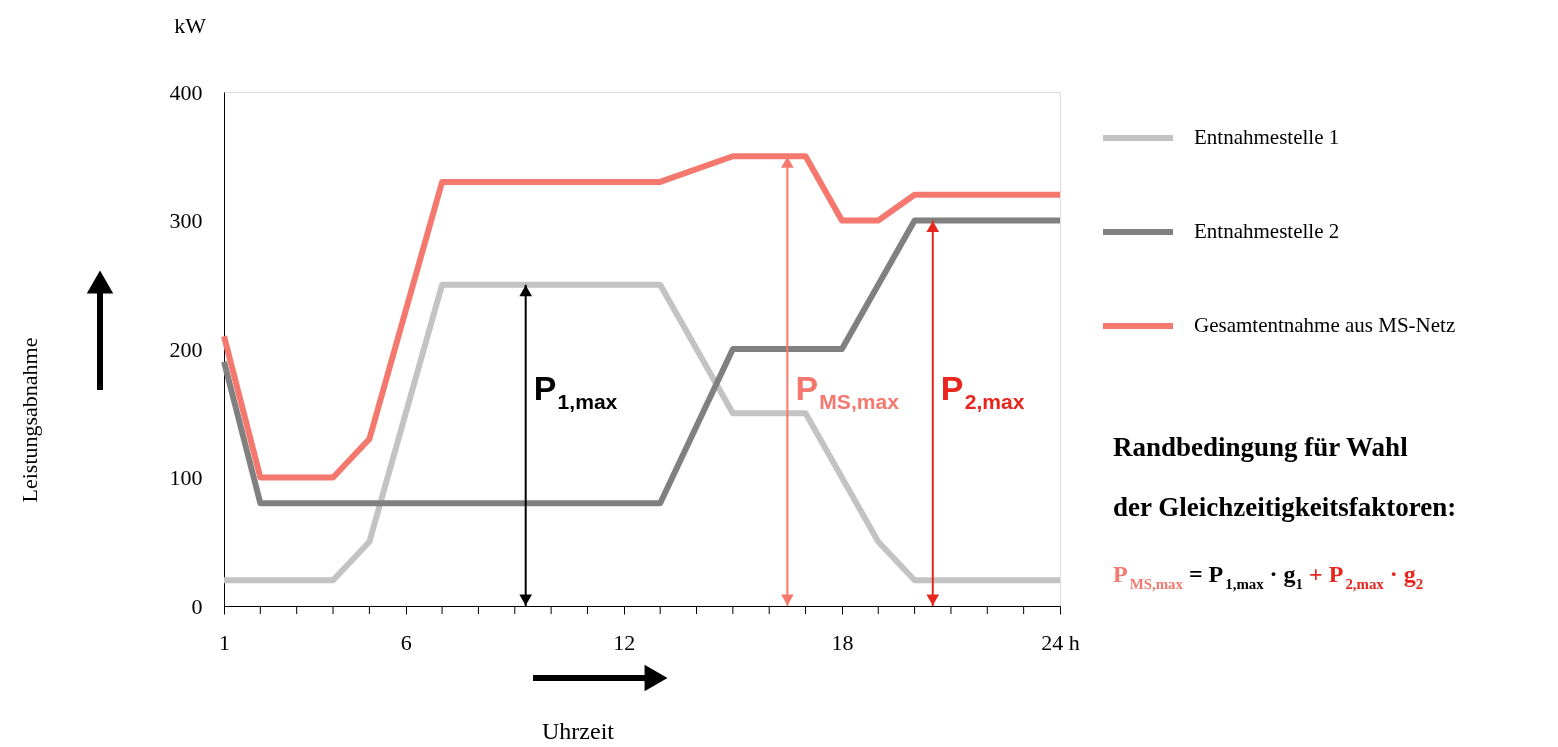 This screenshot has height=747, width=1558. What do you see at coordinates (29, 420) in the screenshot?
I see `text: Leistungsabnahme` at bounding box center [29, 420].